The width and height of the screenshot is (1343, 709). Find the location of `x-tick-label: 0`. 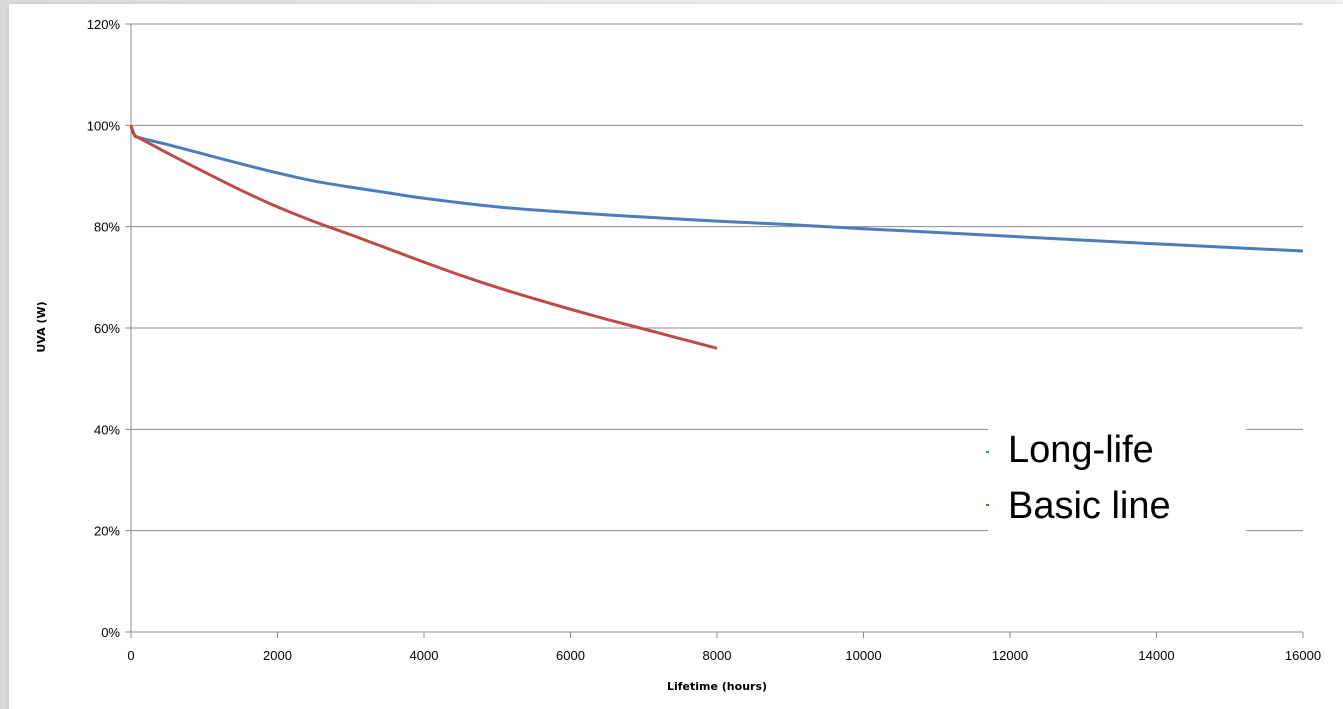

x-tick-label: 0 is located at coordinates (130, 655).